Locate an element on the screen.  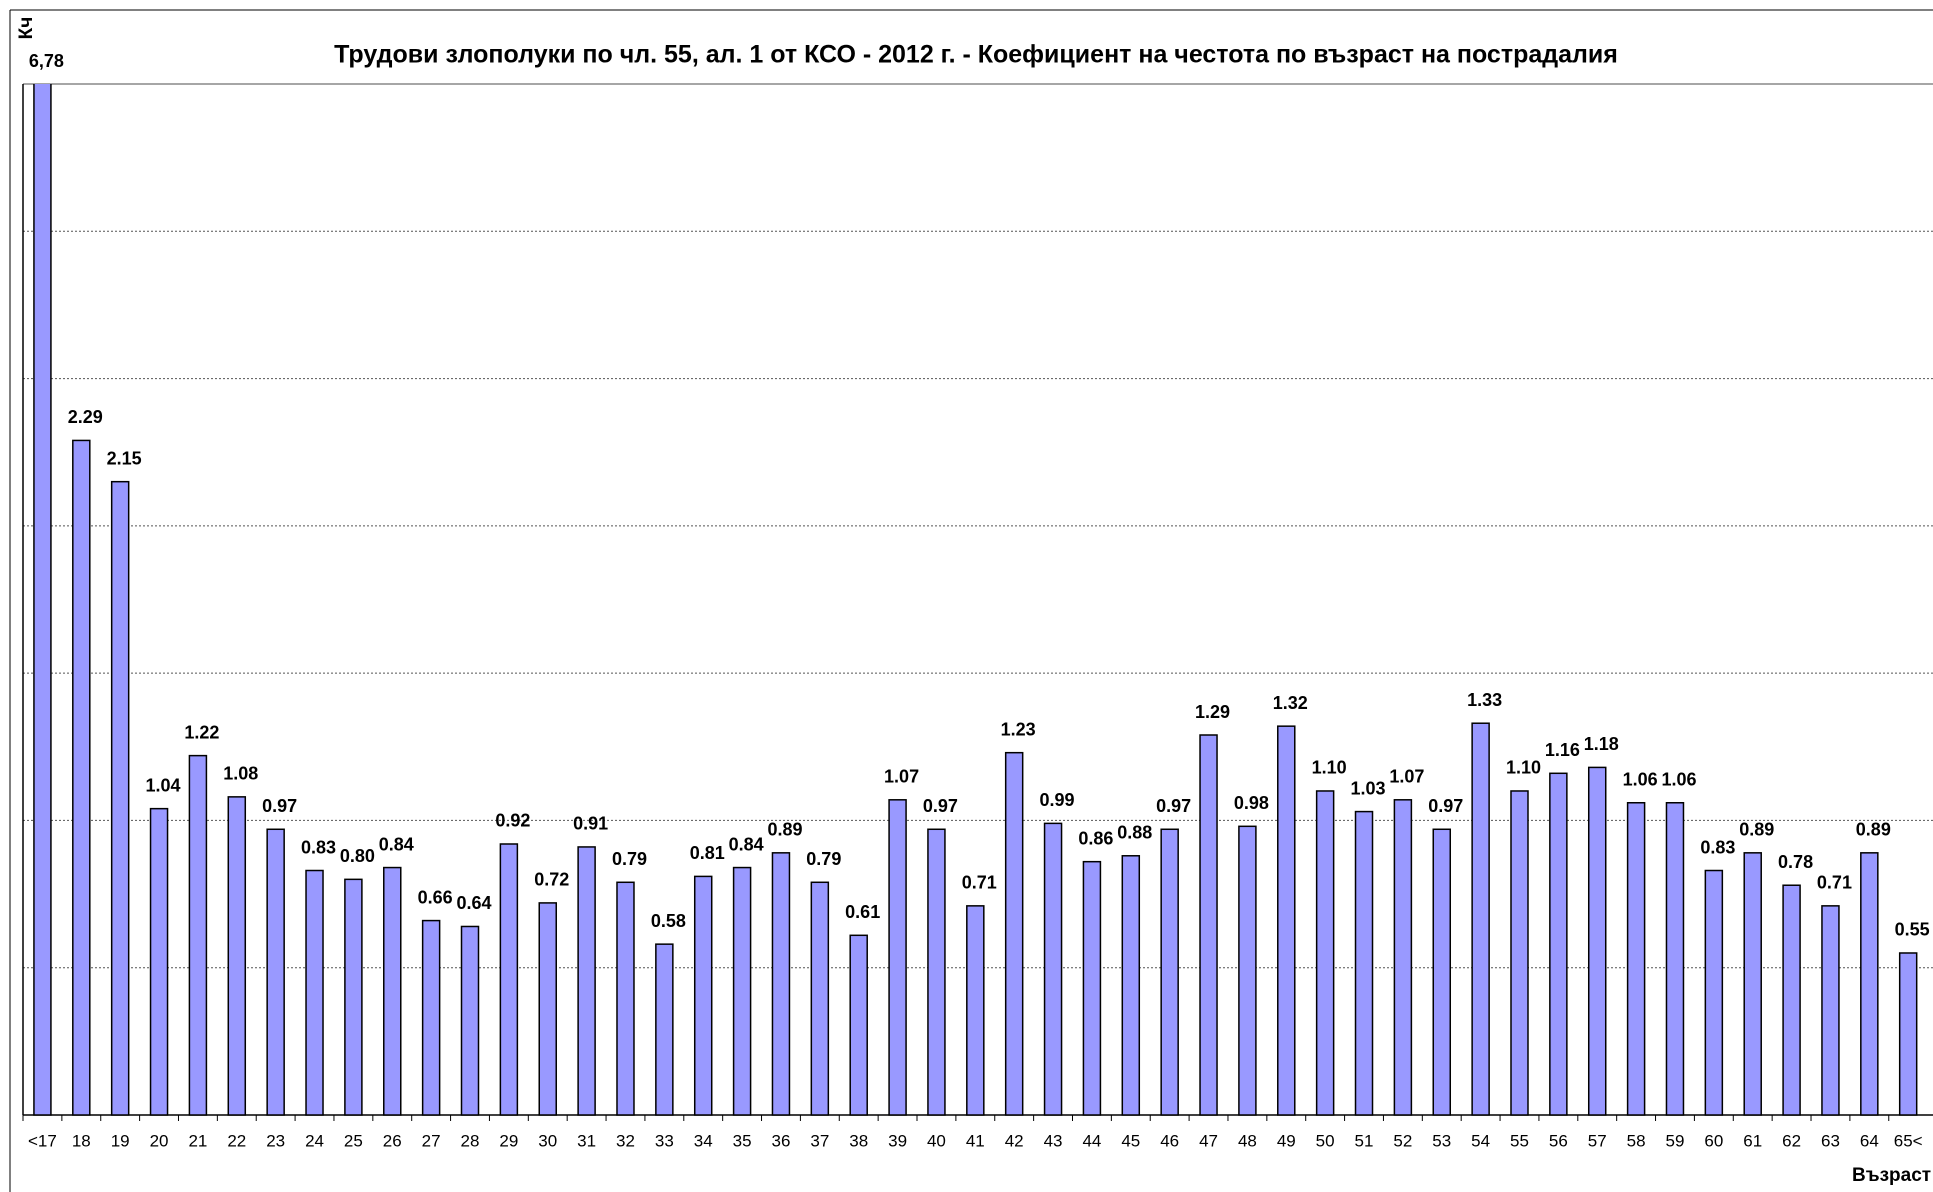
x-tick-label: 65< is located at coordinates (1908, 1140).